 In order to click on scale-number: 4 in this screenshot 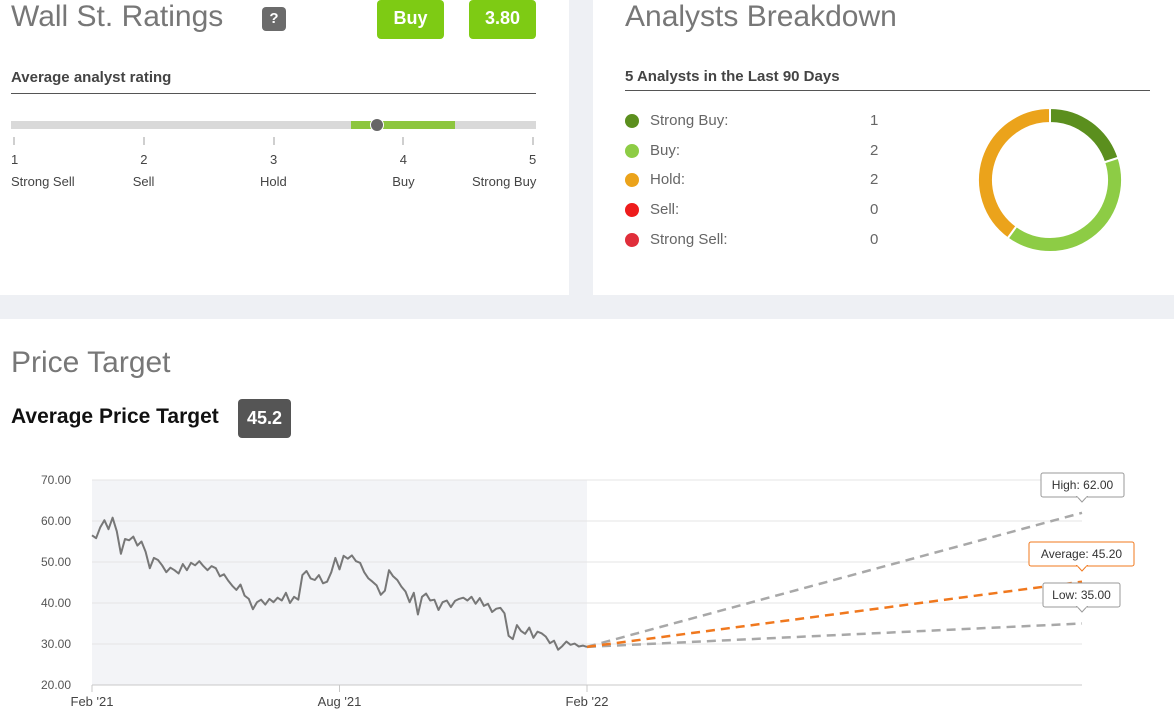, I will do `click(403, 159)`.